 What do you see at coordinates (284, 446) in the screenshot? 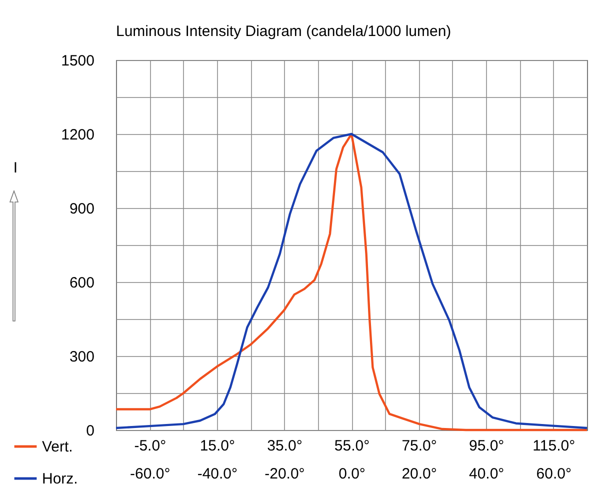
I see `x-tick-label: 35.0°` at bounding box center [284, 446].